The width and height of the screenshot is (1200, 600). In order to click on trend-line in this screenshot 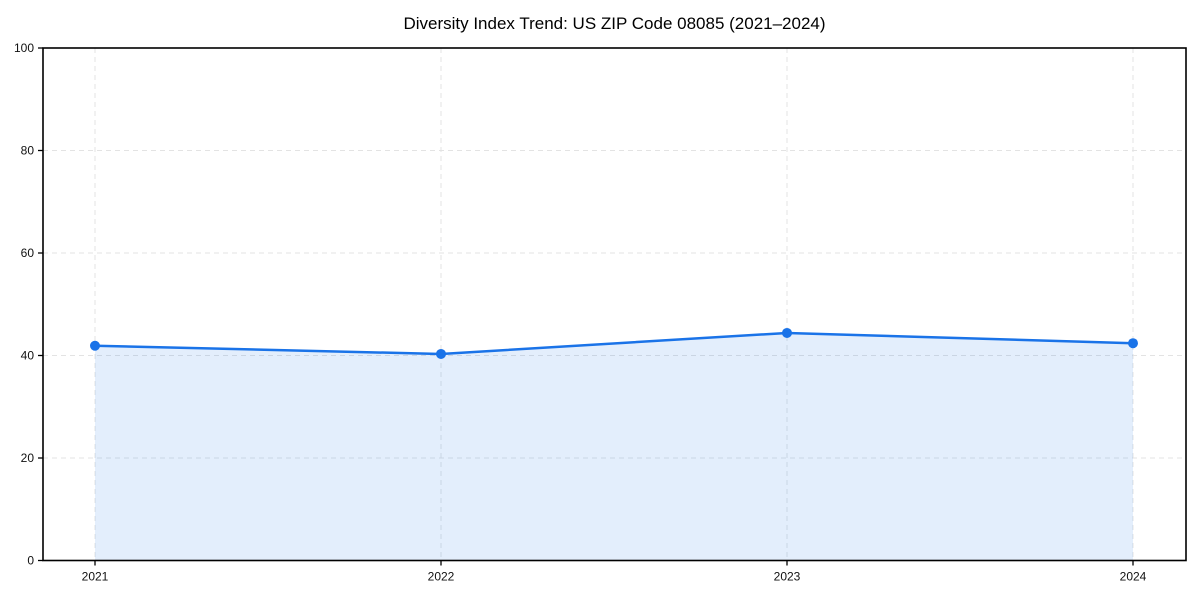, I will do `click(614, 343)`.